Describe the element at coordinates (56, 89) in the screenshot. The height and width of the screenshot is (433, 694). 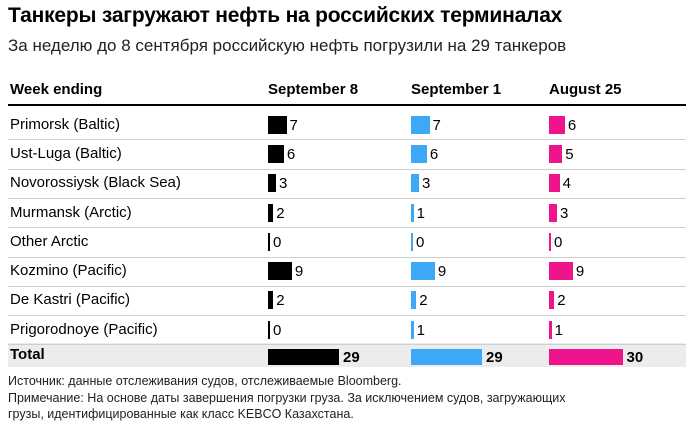
I see `row-header: Week ending` at that location.